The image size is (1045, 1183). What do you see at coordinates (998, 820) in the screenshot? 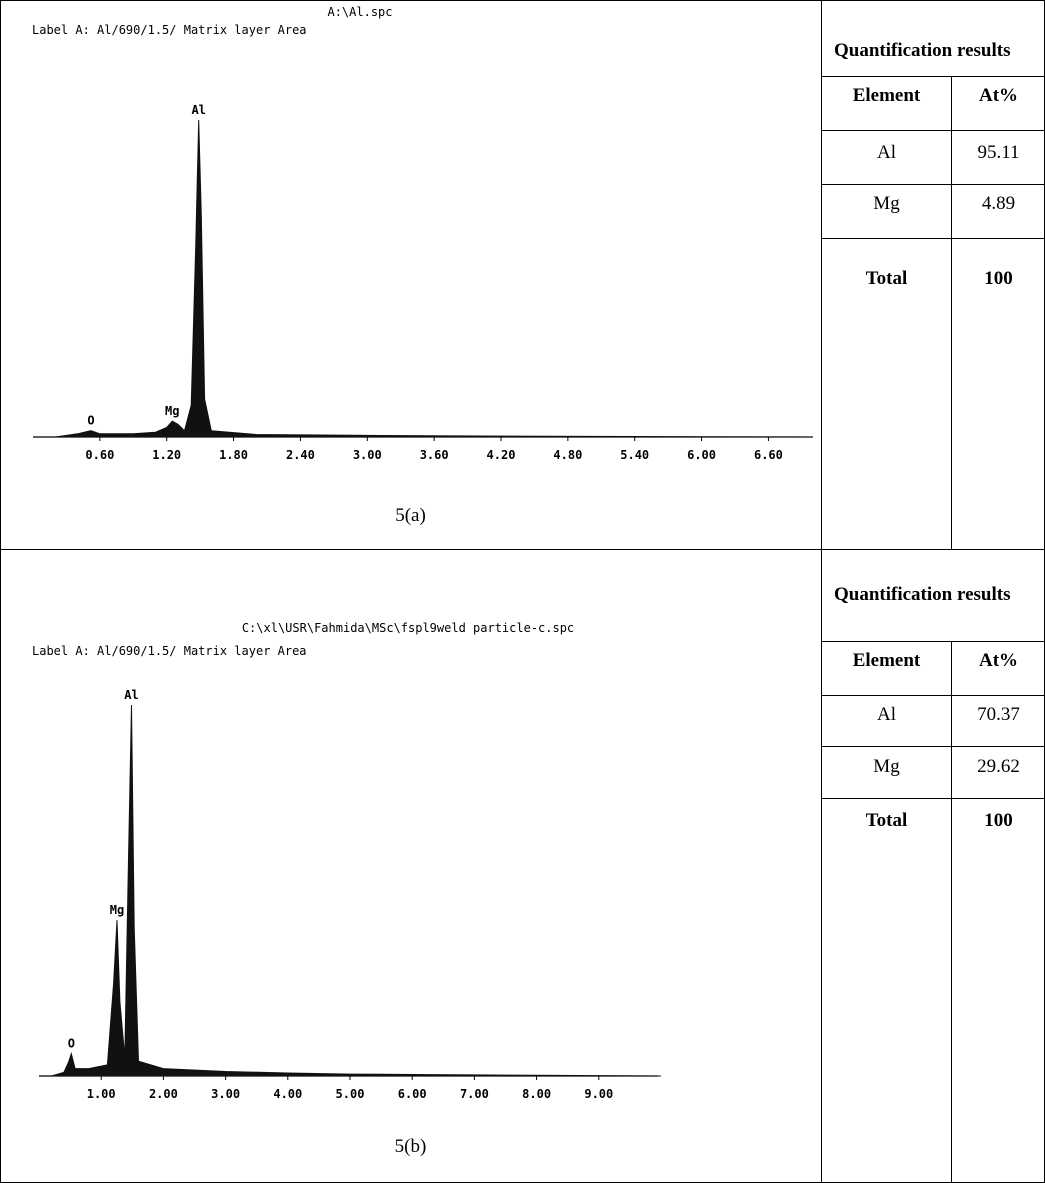
I see `table-b-total-value: 100` at bounding box center [998, 820].